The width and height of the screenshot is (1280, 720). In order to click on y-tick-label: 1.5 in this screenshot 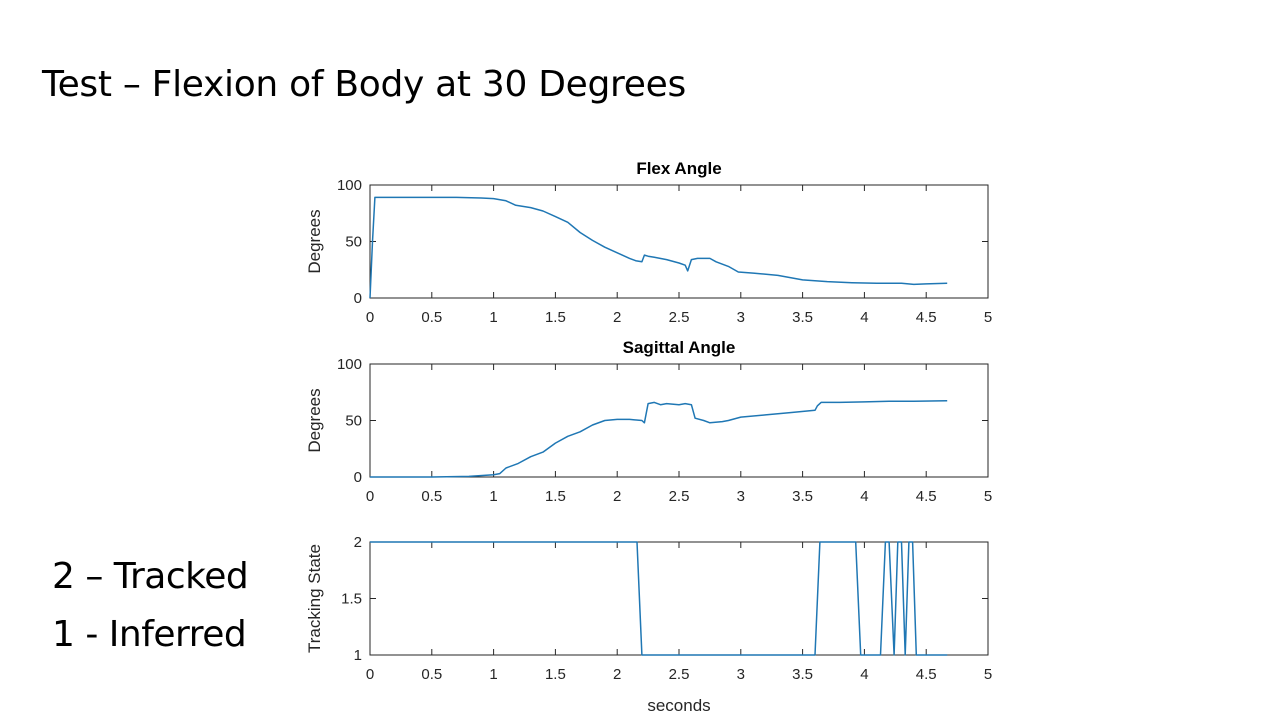, I will do `click(351, 599)`.